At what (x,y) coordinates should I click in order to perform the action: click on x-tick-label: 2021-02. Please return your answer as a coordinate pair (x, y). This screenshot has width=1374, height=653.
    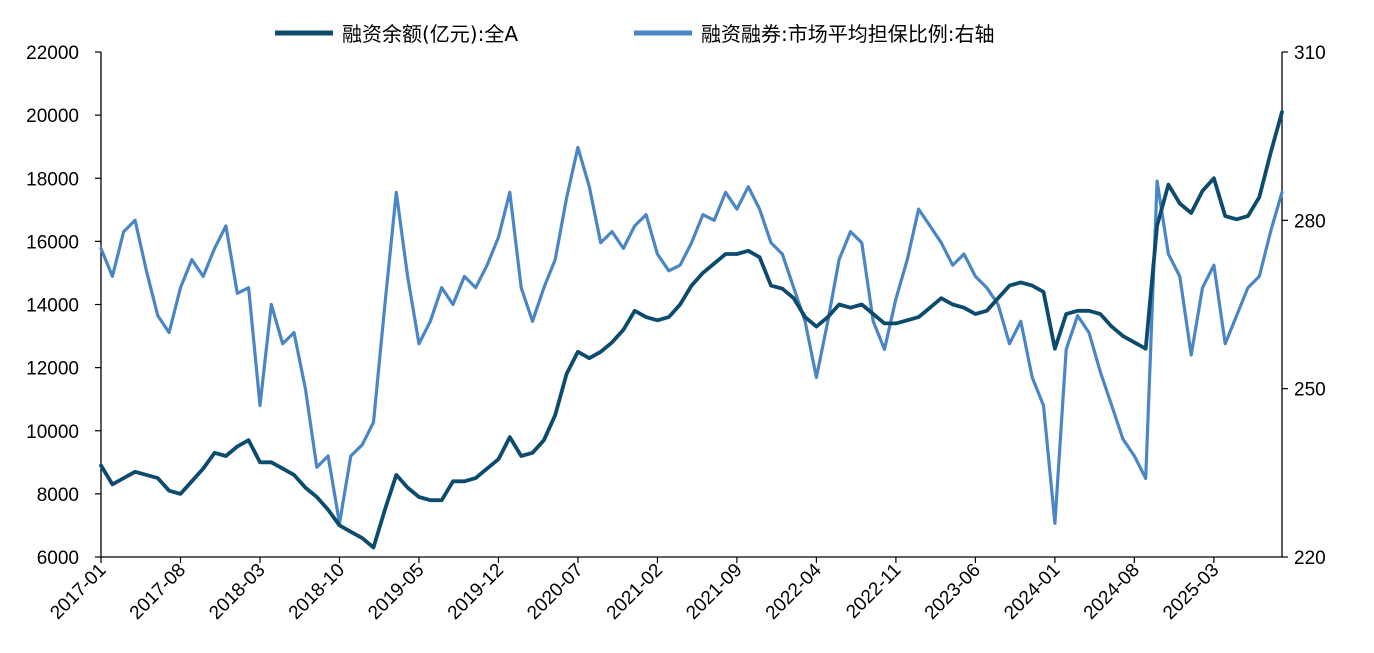
    Looking at the image, I should click on (635, 592).